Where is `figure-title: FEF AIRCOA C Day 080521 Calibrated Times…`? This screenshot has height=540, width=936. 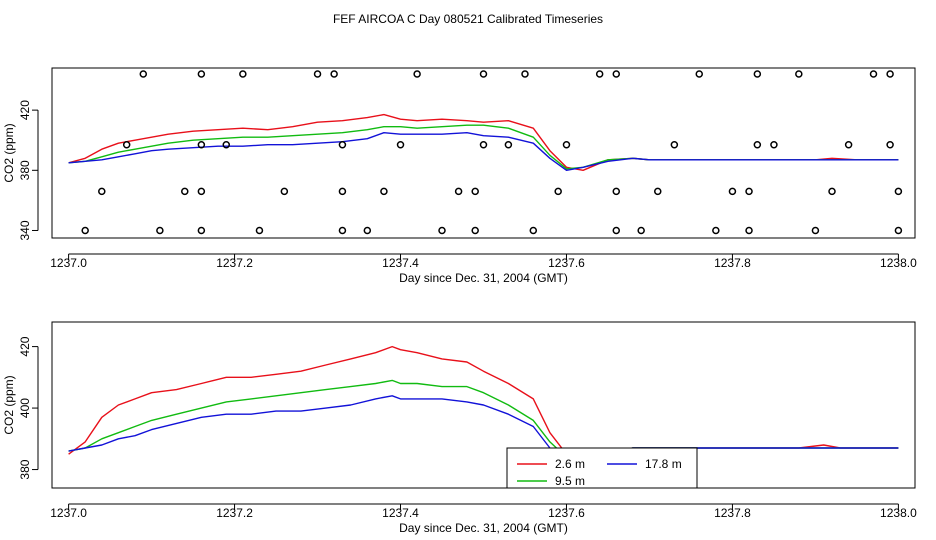 figure-title: FEF AIRCOA C Day 080521 Calibrated Times… is located at coordinates (468, 19).